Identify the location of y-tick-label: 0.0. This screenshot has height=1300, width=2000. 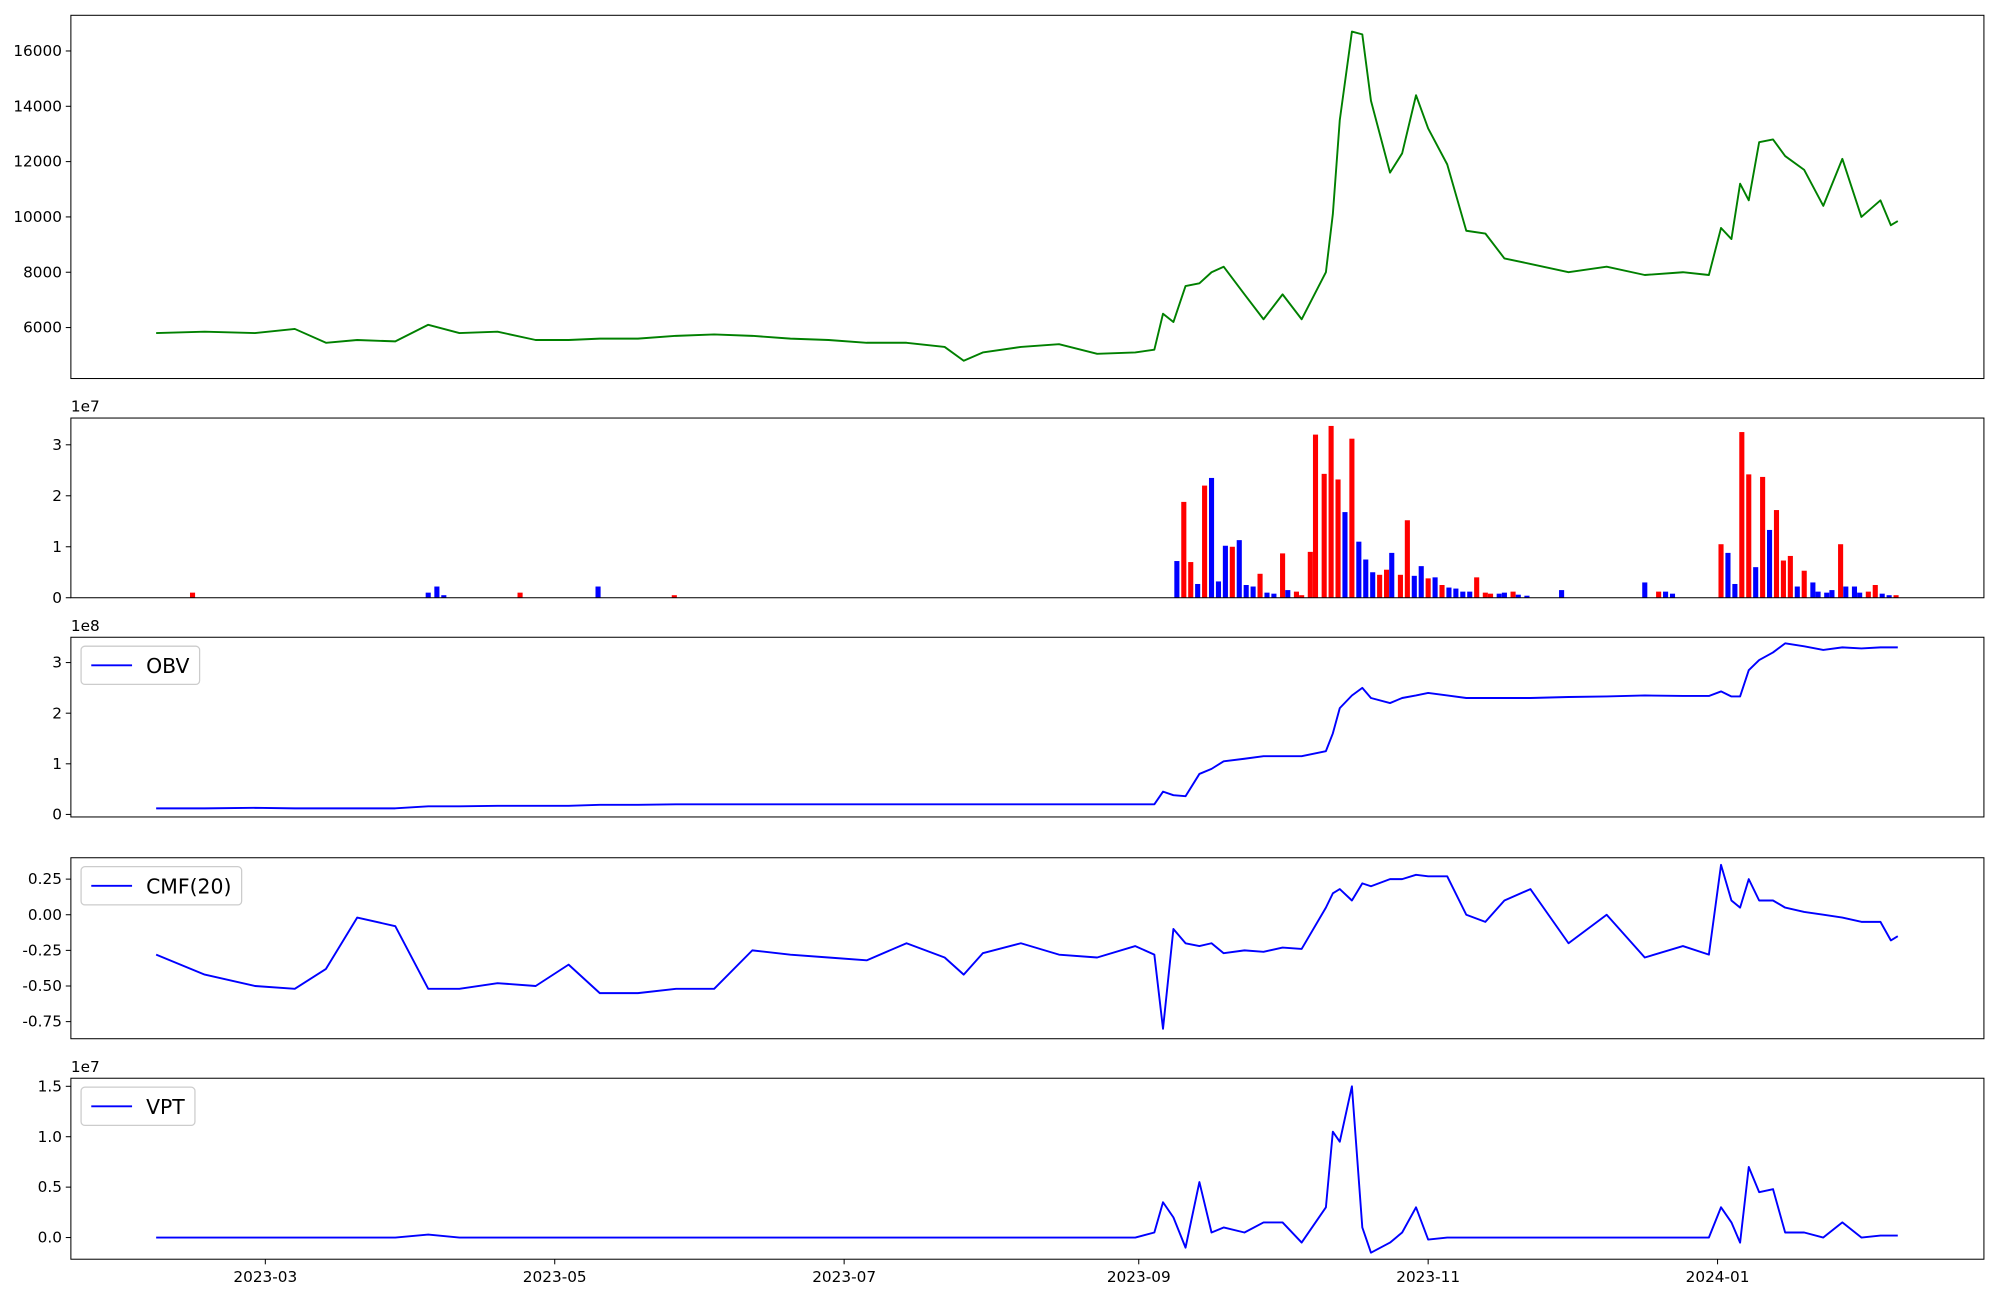
(50, 1238).